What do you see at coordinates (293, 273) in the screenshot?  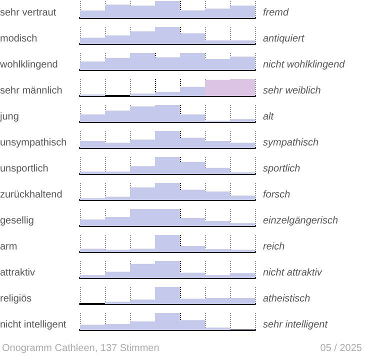 I see `y2-axis-title: nicht attraktiv` at bounding box center [293, 273].